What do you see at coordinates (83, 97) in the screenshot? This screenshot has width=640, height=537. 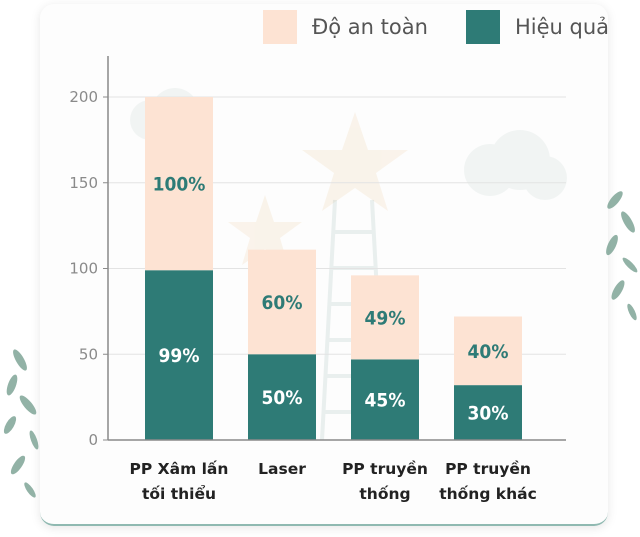 I see `y-tick-label: 200` at bounding box center [83, 97].